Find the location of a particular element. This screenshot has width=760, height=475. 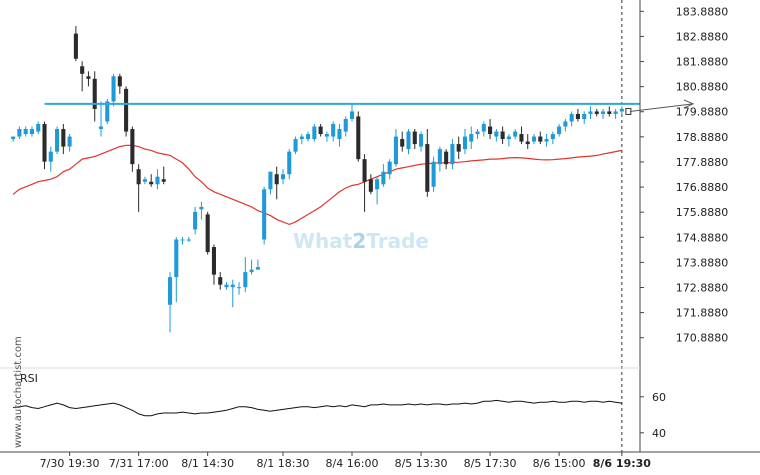

y-tick-label: 175.8880 is located at coordinates (702, 212).